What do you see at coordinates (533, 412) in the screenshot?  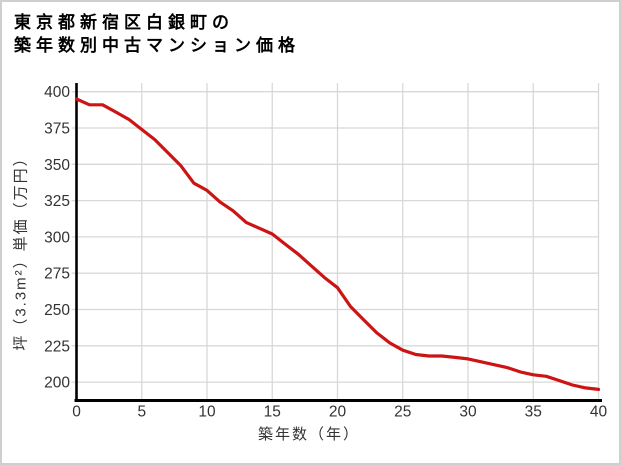 I see `x-tick-label: 35` at bounding box center [533, 412].